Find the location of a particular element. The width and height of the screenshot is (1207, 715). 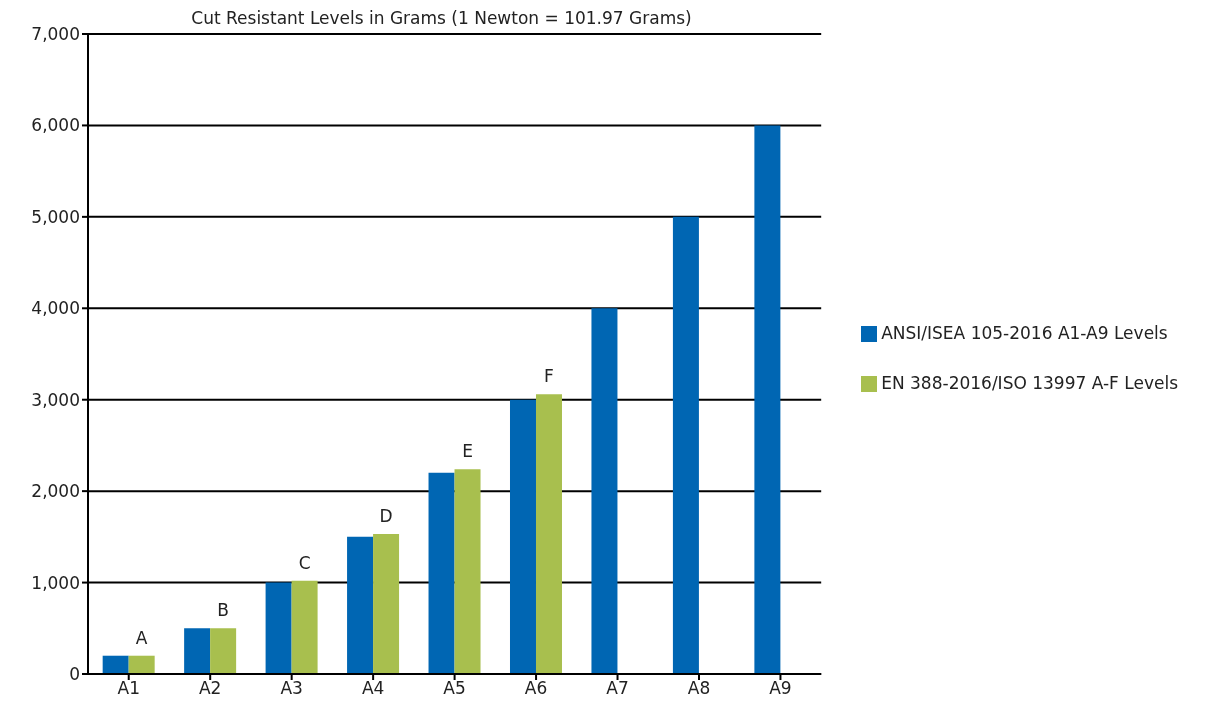

x-tick-label: A5 is located at coordinates (454, 688).